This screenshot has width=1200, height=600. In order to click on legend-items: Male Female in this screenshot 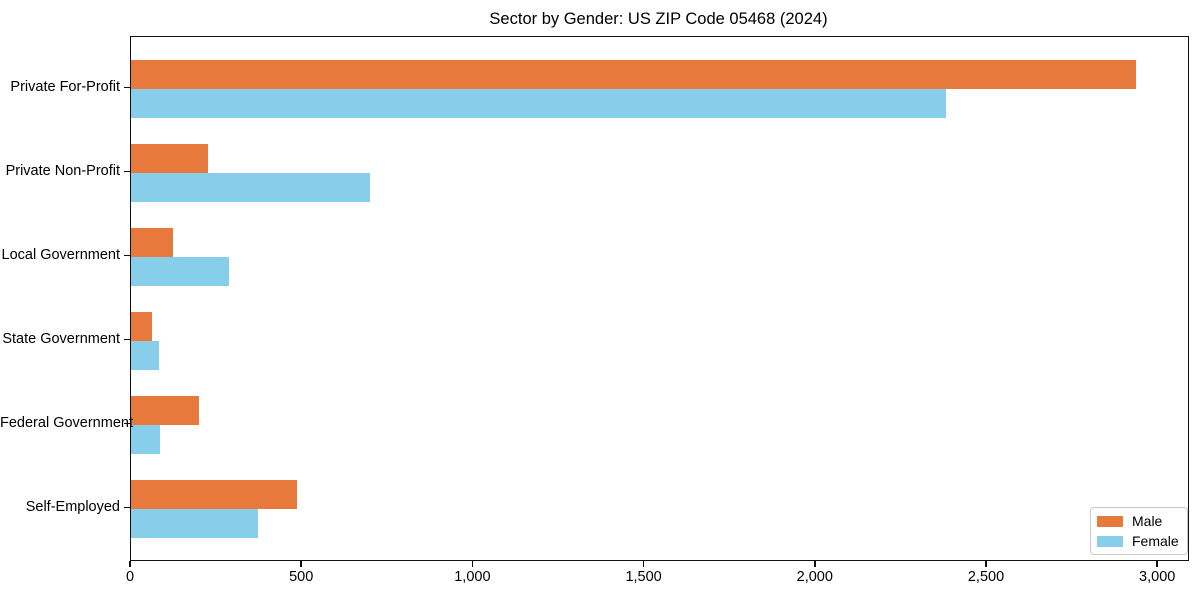, I will do `click(1138, 531)`.